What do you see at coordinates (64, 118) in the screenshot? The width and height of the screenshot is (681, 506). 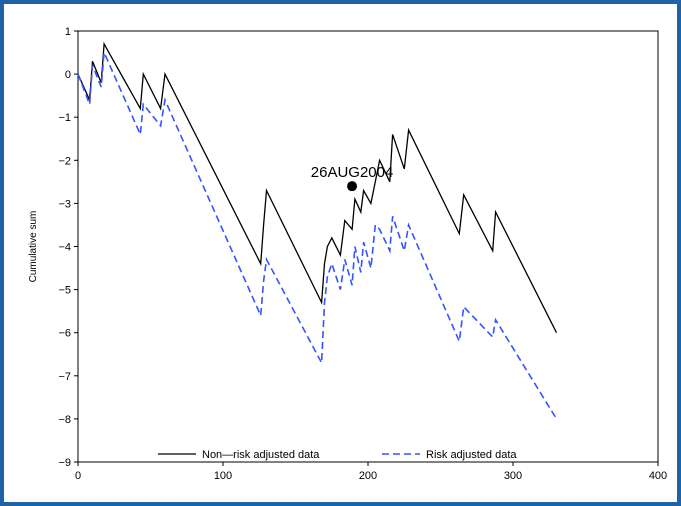 I see `y-tick-label: −1` at bounding box center [64, 118].